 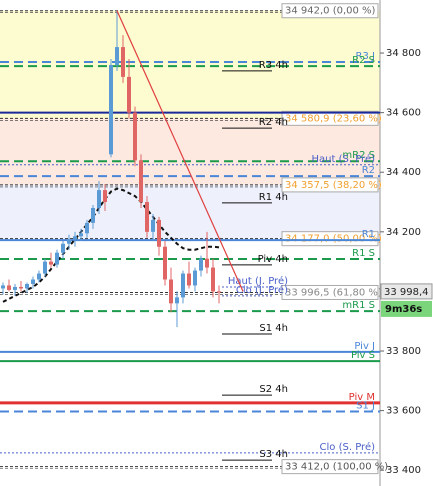 What do you see at coordinates (273, 389) in the screenshot?
I see `level-label: S2 4h` at bounding box center [273, 389].